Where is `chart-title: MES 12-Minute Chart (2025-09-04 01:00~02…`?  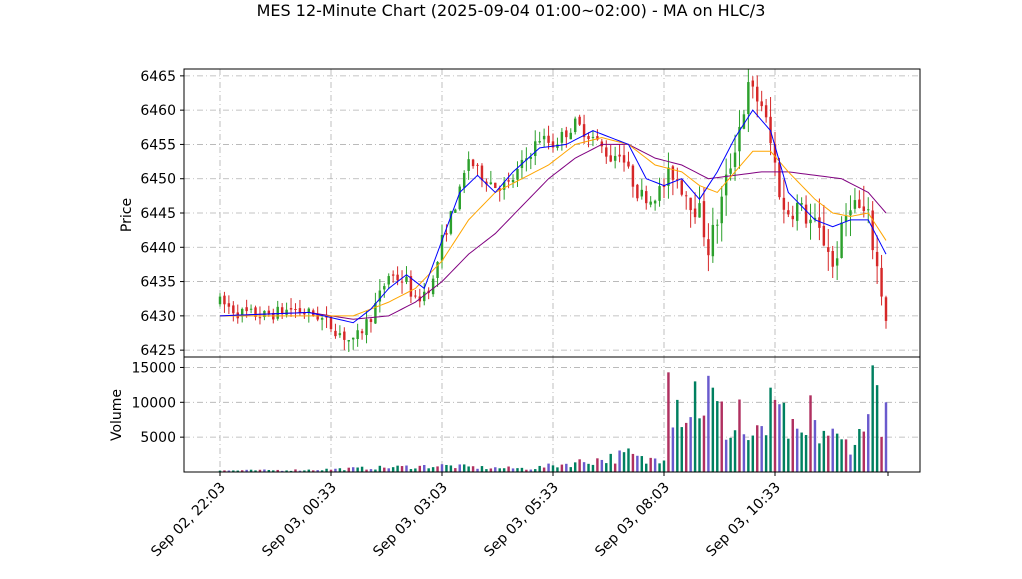
chart-title: MES 12-Minute Chart (2025-09-04 01:00~02… is located at coordinates (511, 10).